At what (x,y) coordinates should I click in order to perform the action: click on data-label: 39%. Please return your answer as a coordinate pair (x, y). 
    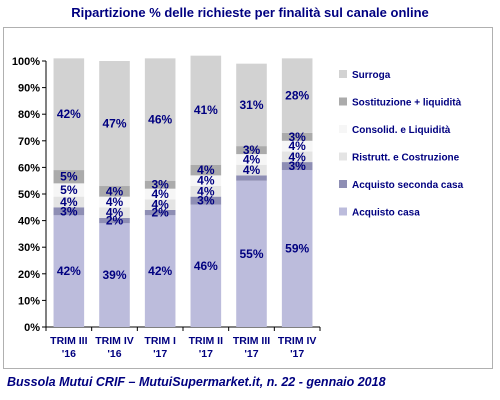
    Looking at the image, I should click on (114, 275).